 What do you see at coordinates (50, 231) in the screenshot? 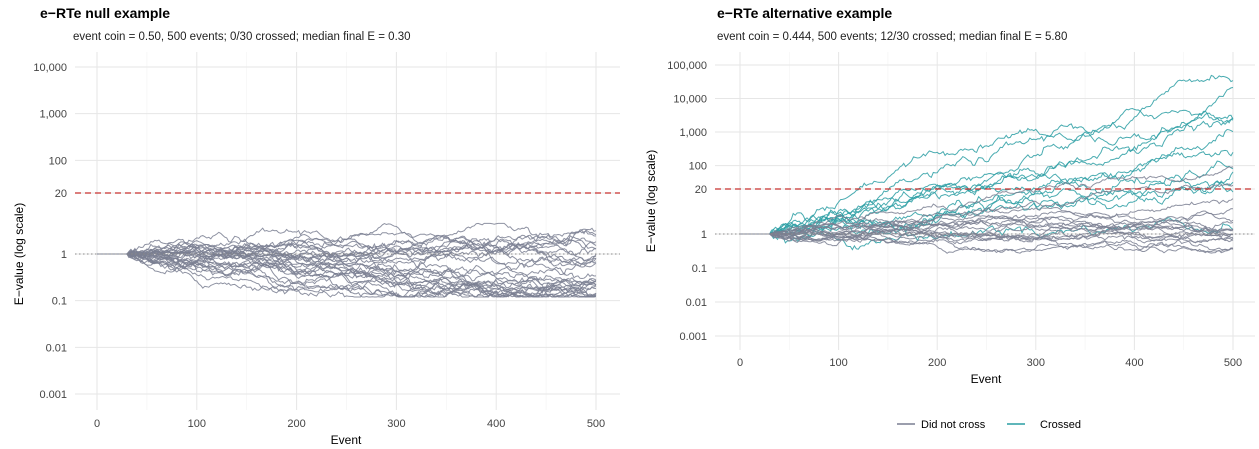
I see `null-y-ticks: 0.001 0.01 0.1 1 20 100 1,000 10,000` at bounding box center [50, 231].